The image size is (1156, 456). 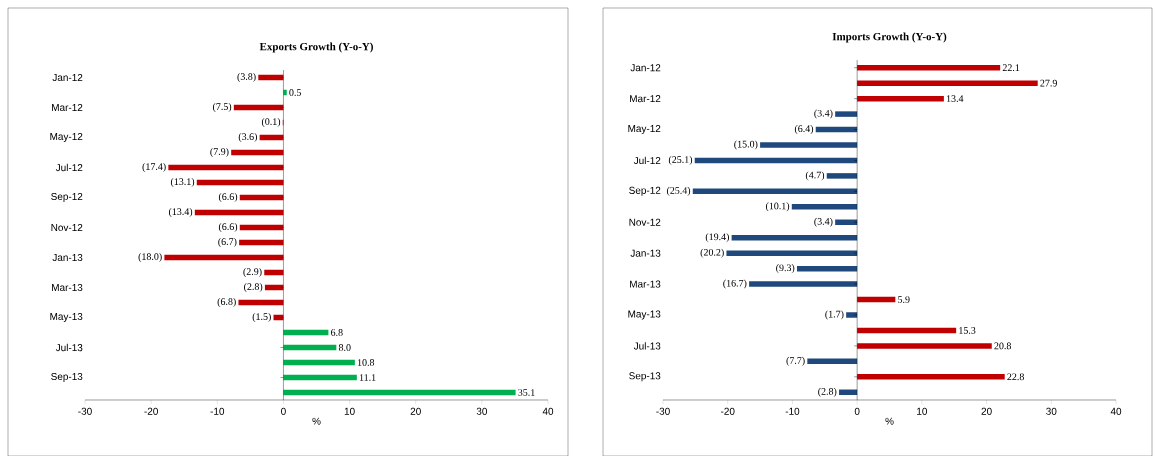 What do you see at coordinates (795, 361) in the screenshot?
I see `data-label: (7.7)` at bounding box center [795, 361].